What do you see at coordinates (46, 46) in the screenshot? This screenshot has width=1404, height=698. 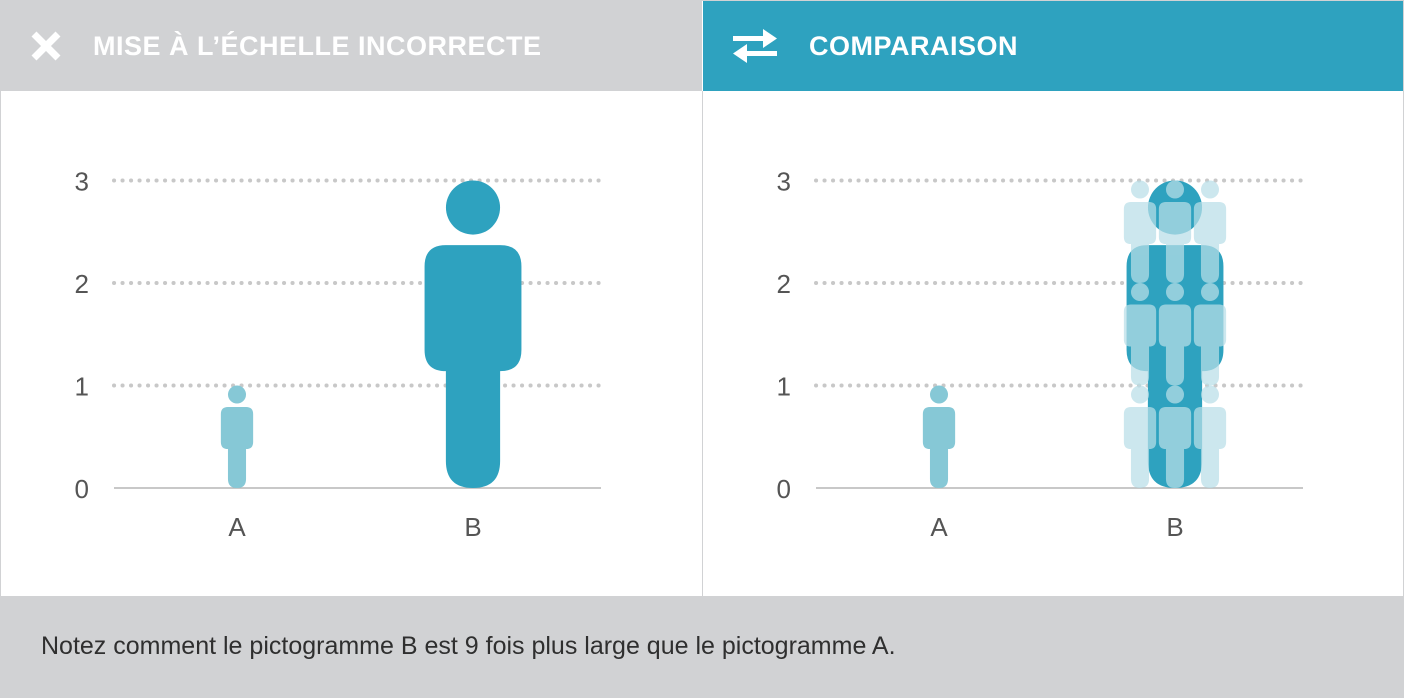 I see `close-icon` at bounding box center [46, 46].